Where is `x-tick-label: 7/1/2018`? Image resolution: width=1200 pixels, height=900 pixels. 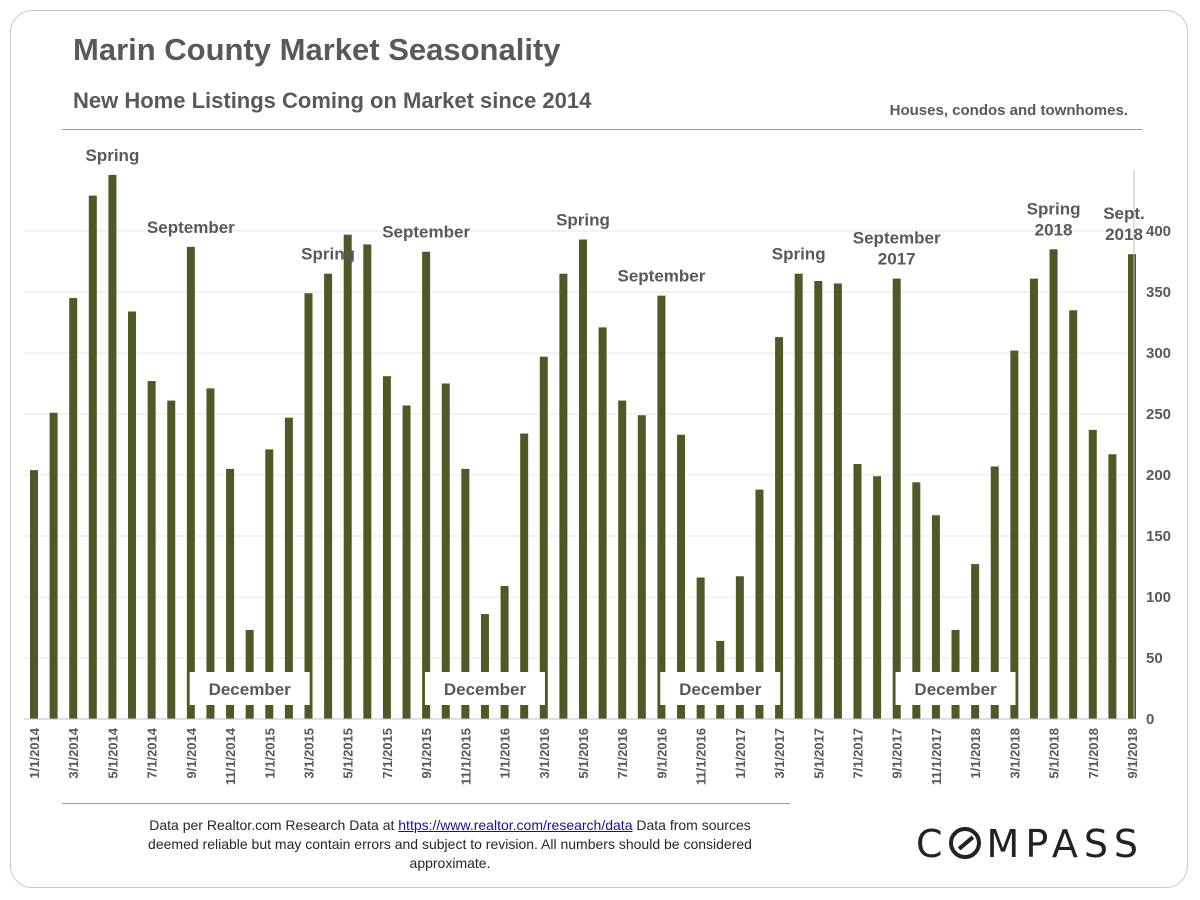
x-tick-label: 7/1/2018 is located at coordinates (1093, 753).